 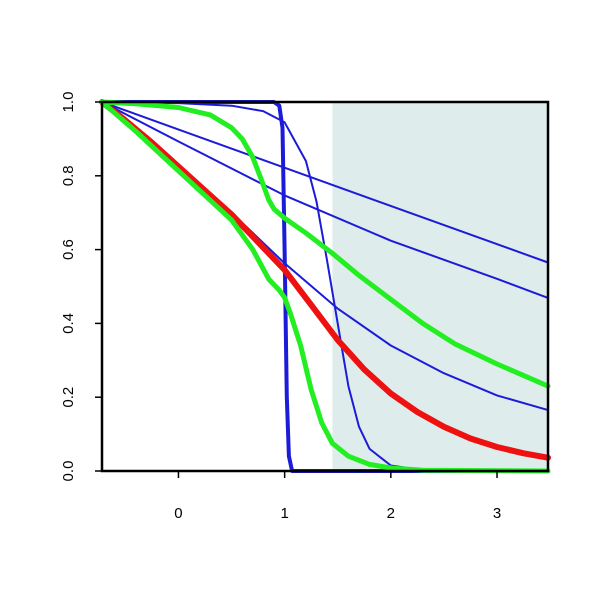 What do you see at coordinates (68, 249) in the screenshot?
I see `y-tick-label: 0.6` at bounding box center [68, 249].